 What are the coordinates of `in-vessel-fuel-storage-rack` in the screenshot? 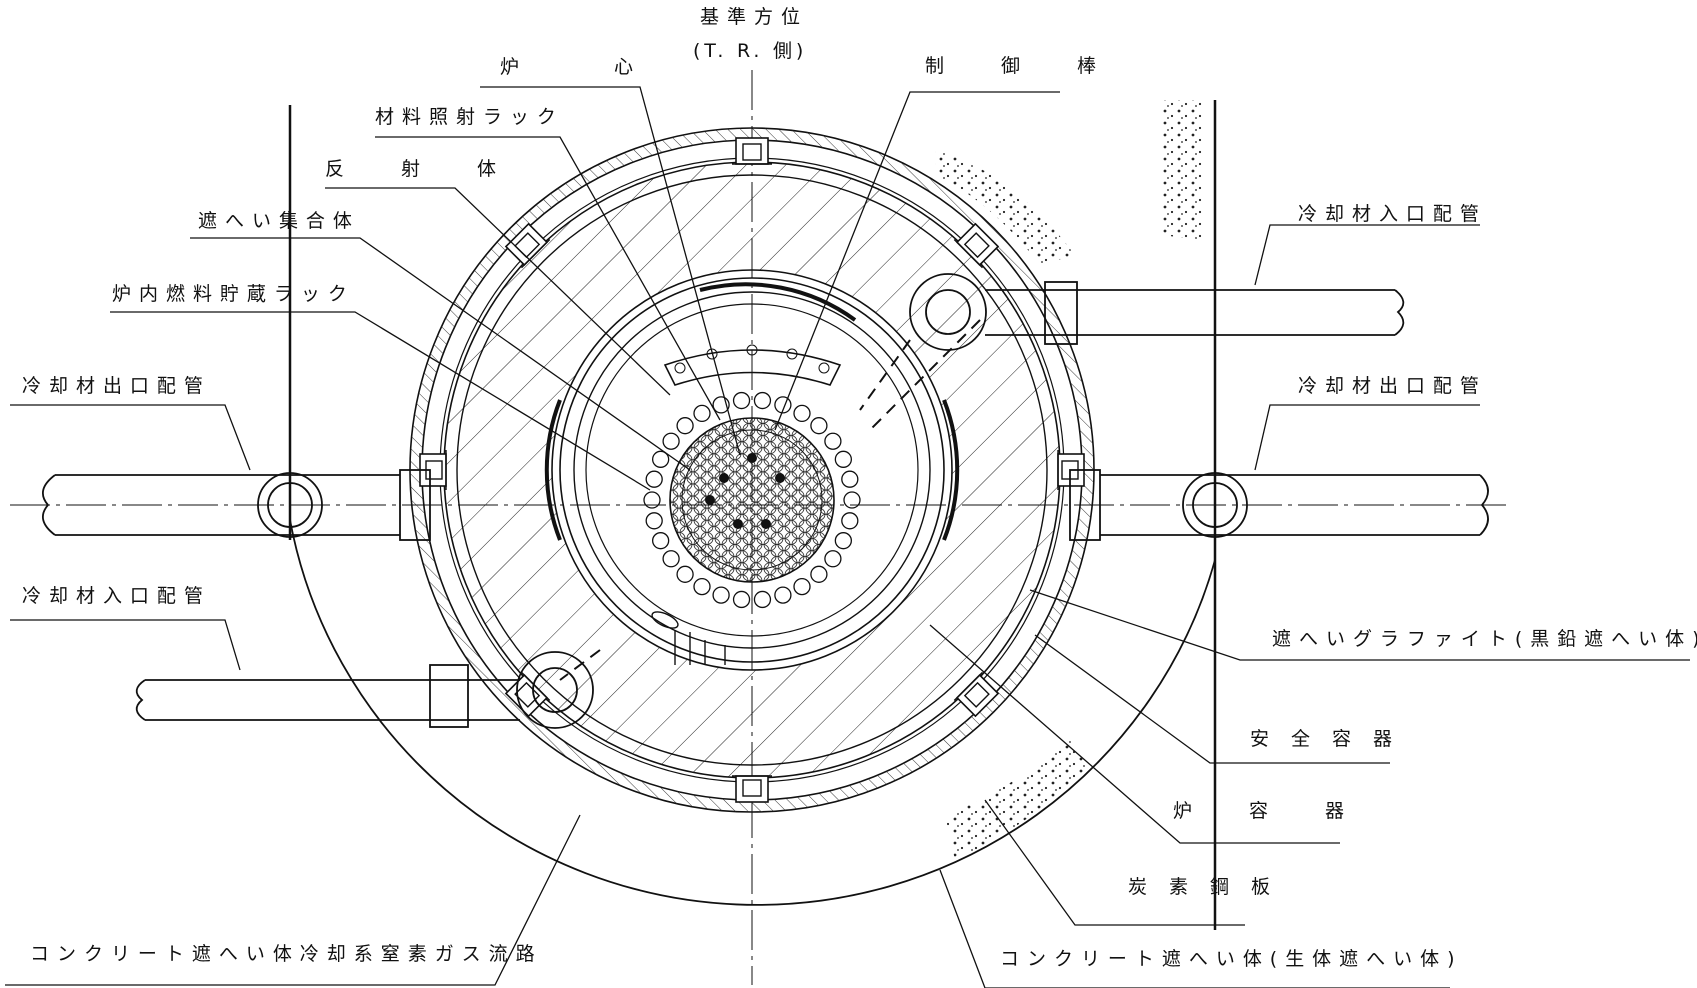 It's located at (752, 500).